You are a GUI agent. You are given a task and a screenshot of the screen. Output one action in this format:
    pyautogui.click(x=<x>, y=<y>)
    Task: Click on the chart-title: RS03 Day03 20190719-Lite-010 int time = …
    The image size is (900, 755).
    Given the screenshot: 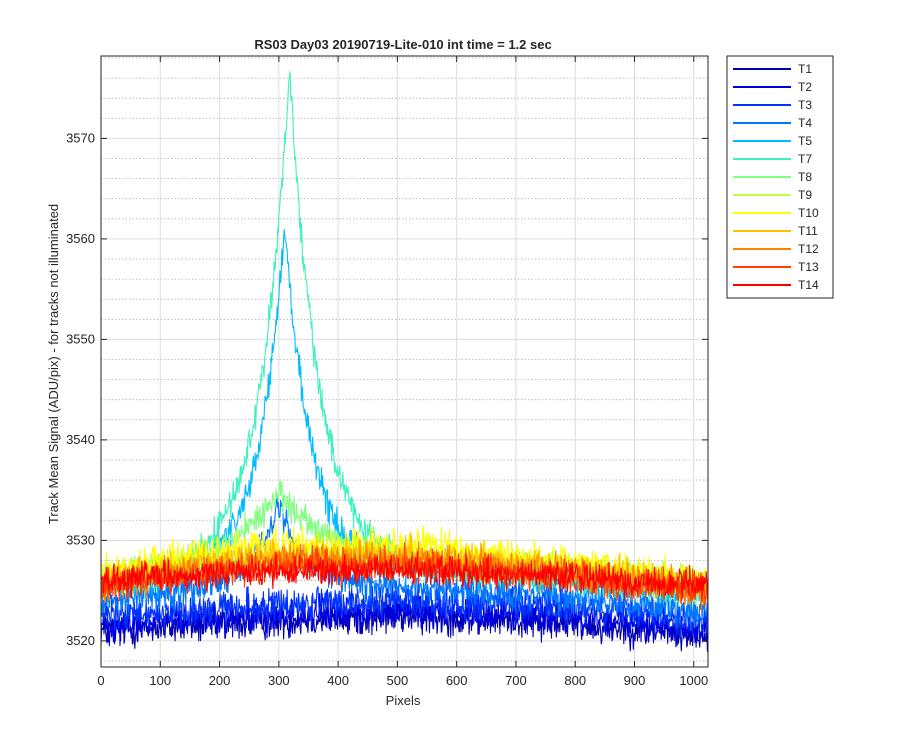 What is the action you would take?
    pyautogui.click(x=402, y=44)
    